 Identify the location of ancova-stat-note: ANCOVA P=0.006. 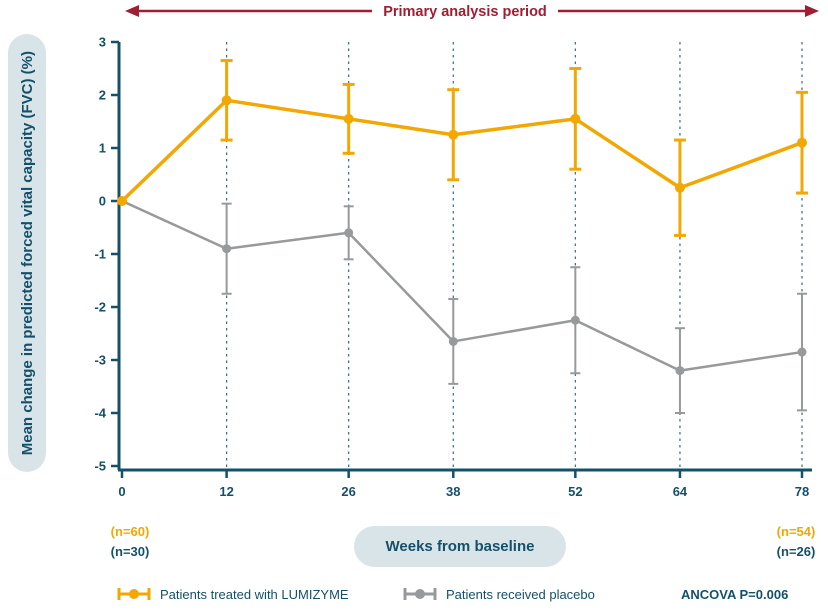
(734, 594).